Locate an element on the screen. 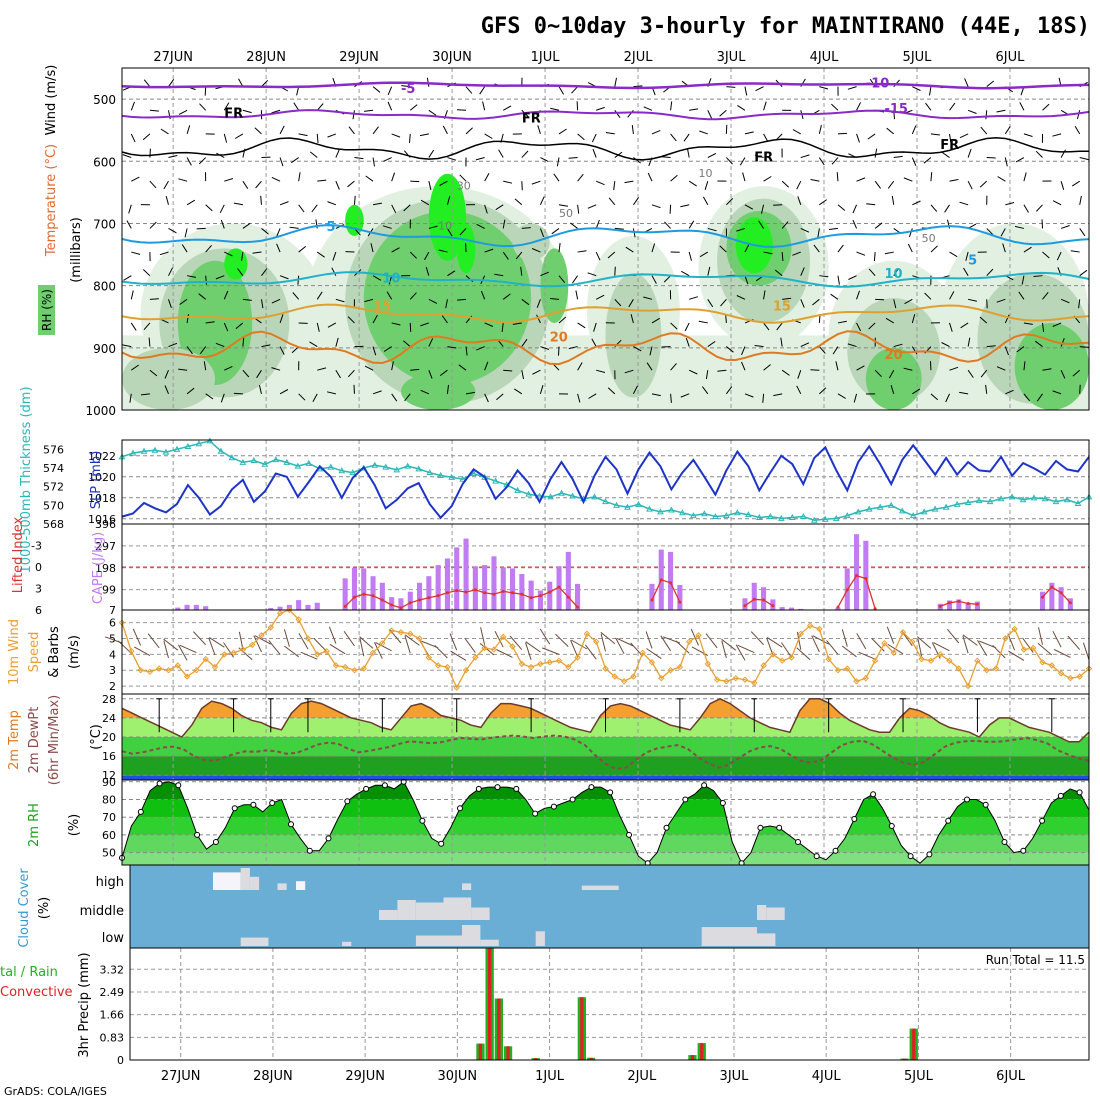 Image resolution: width=1100 pixels, height=1100 pixels. wind-speed-line is located at coordinates (605, 649).